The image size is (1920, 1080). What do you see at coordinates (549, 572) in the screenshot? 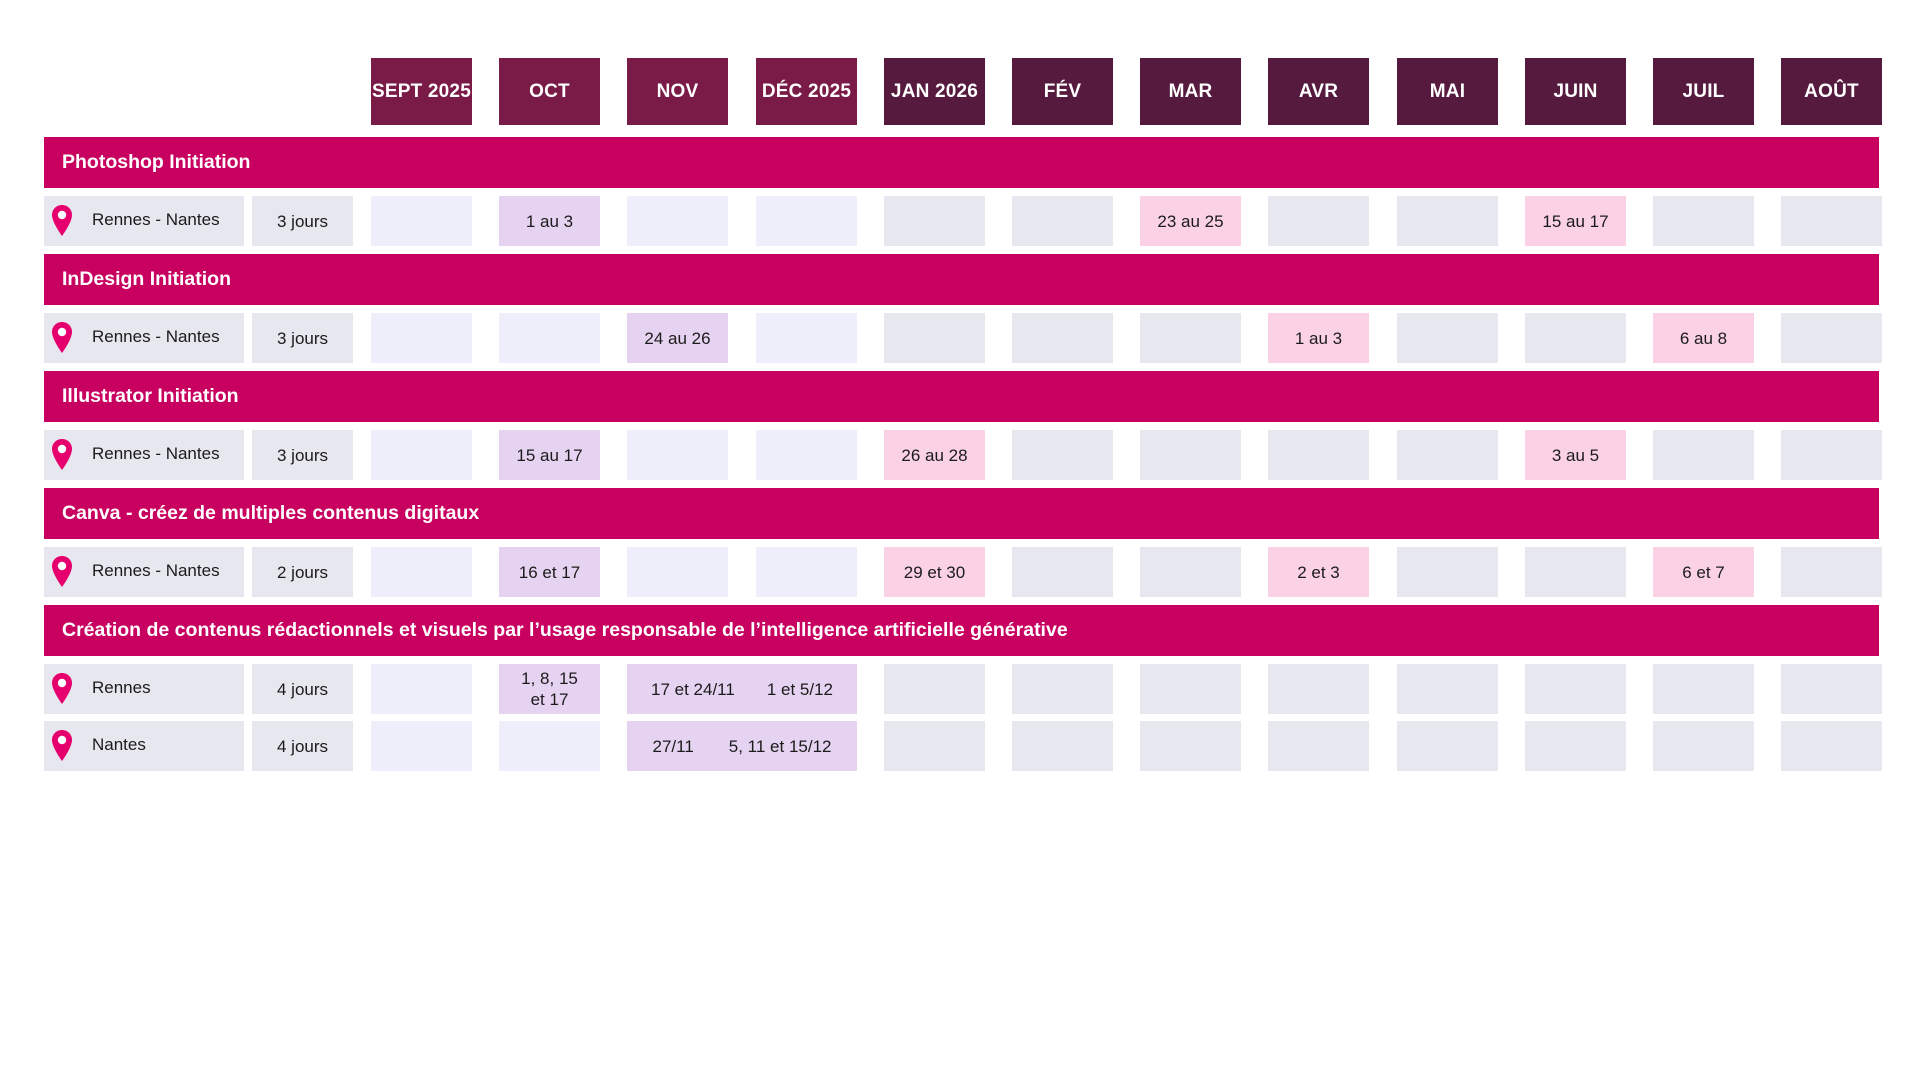
I see `session-dates-cell: 16 et 17` at bounding box center [549, 572].